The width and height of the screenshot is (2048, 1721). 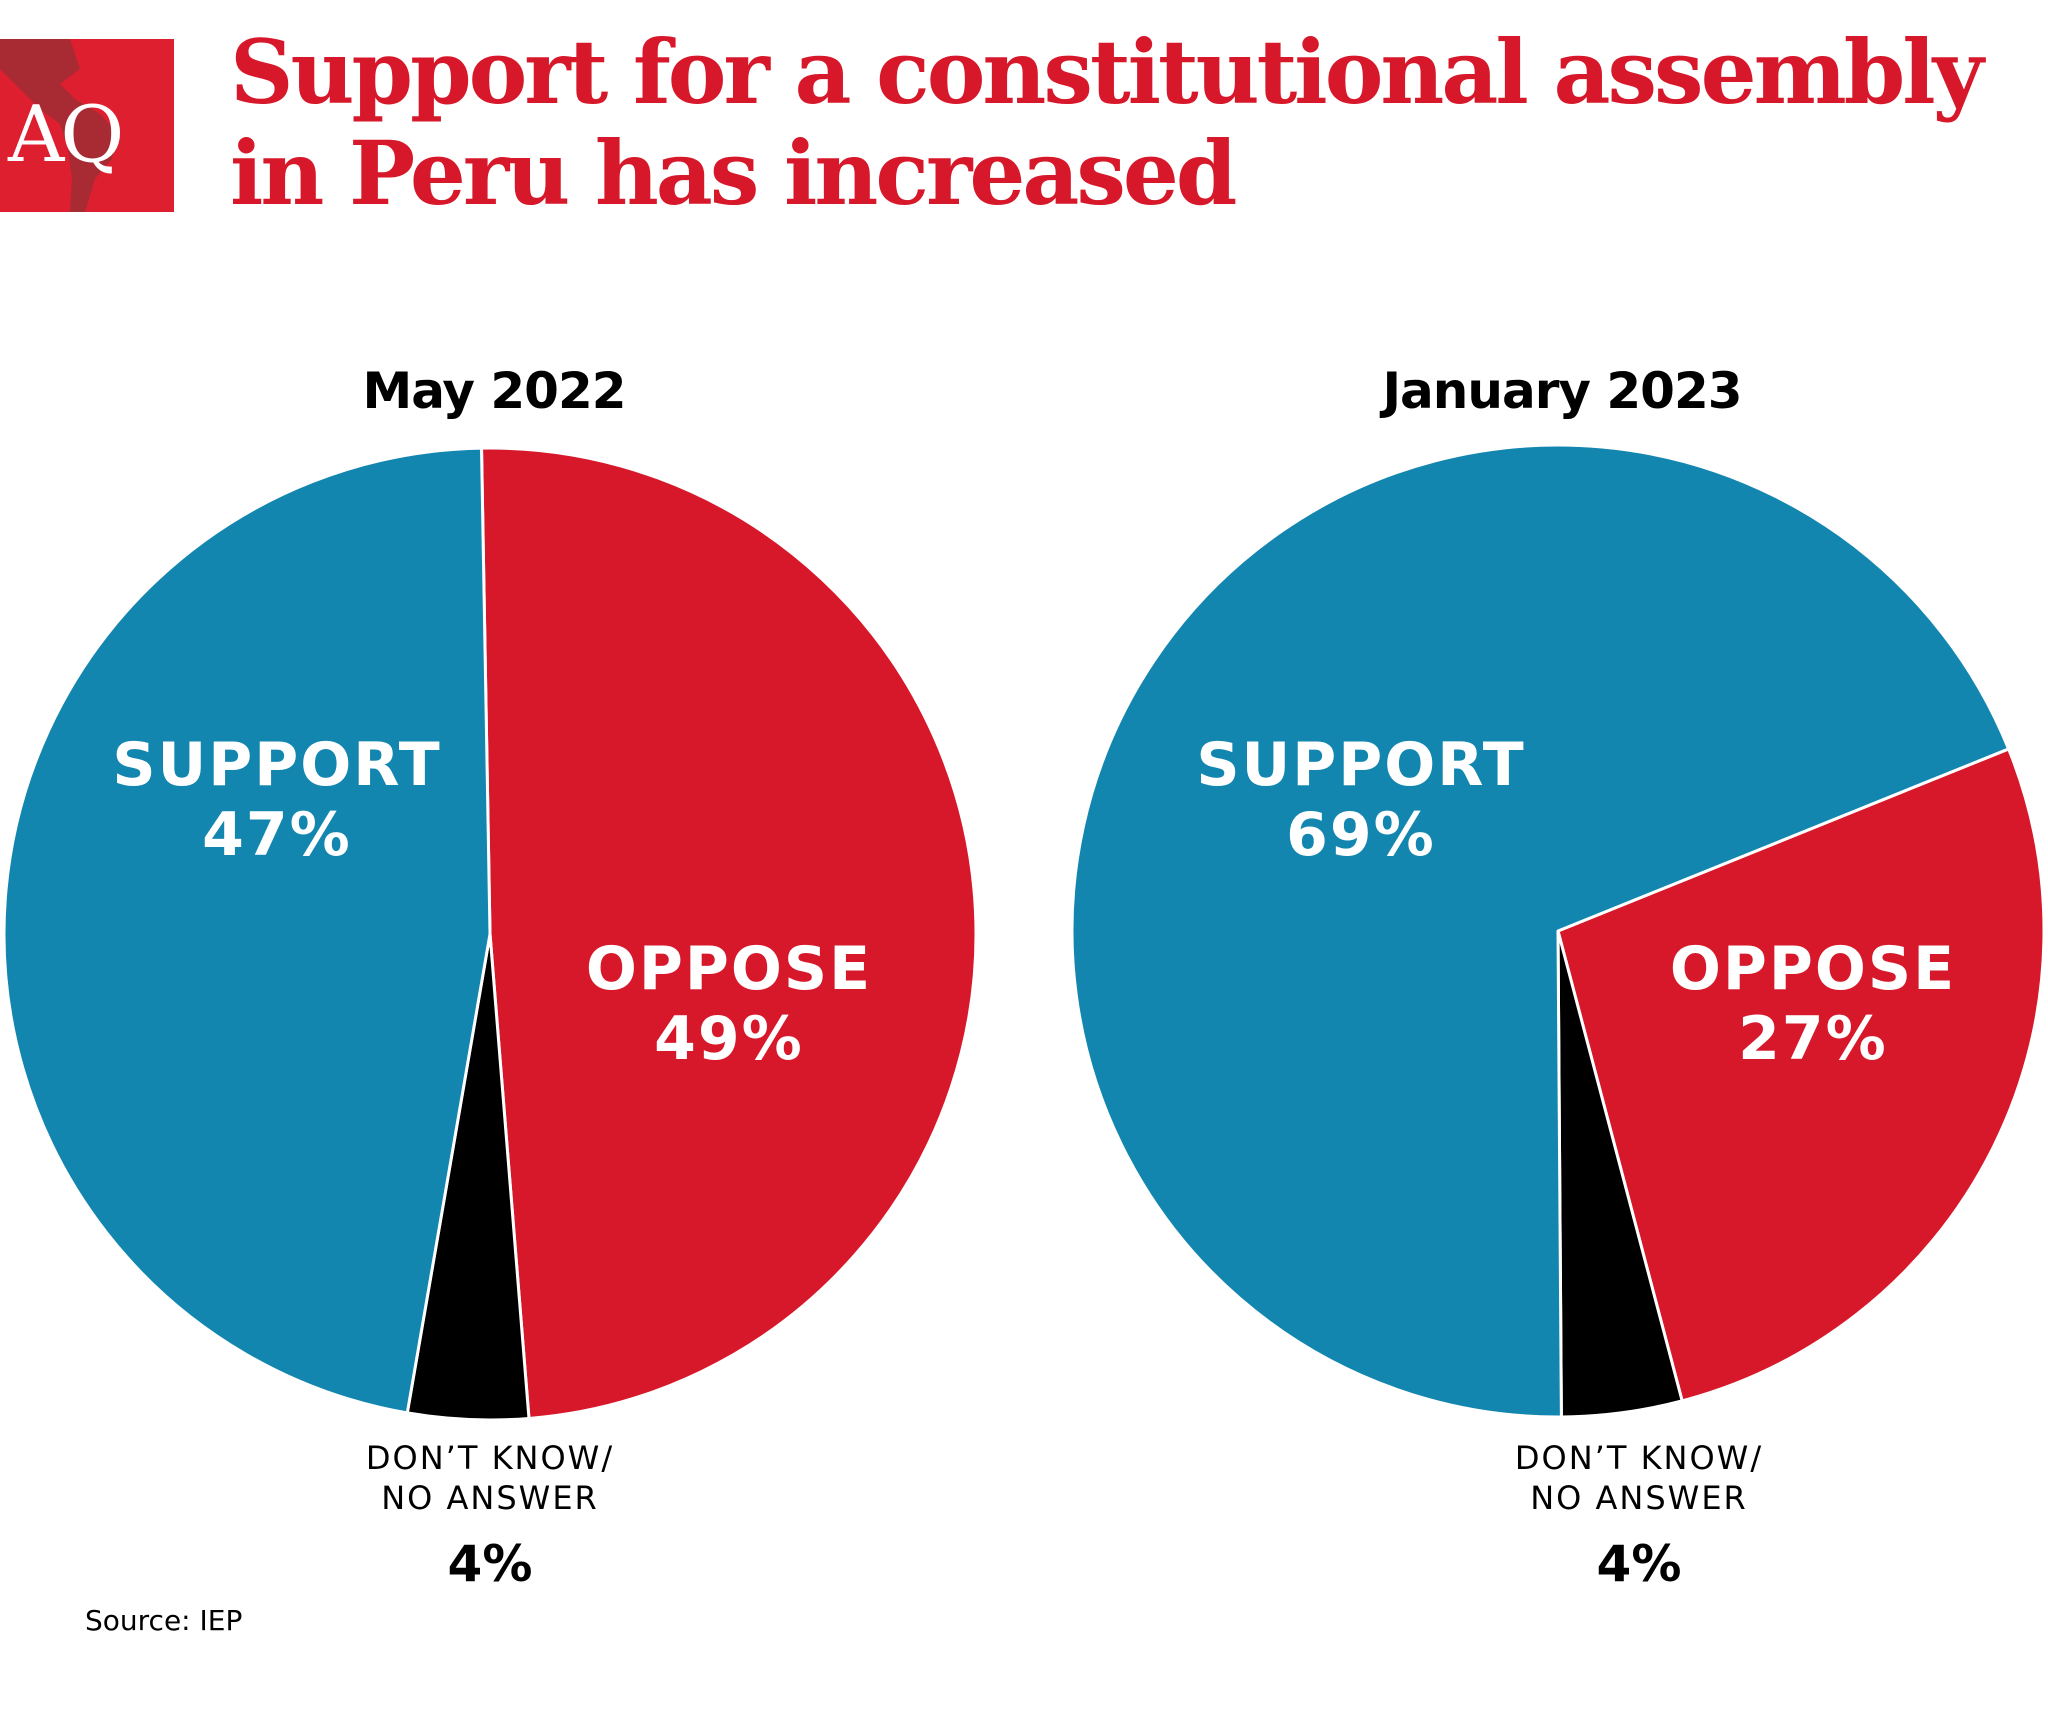 I want to click on aq-logo: AQ, so click(x=87, y=125).